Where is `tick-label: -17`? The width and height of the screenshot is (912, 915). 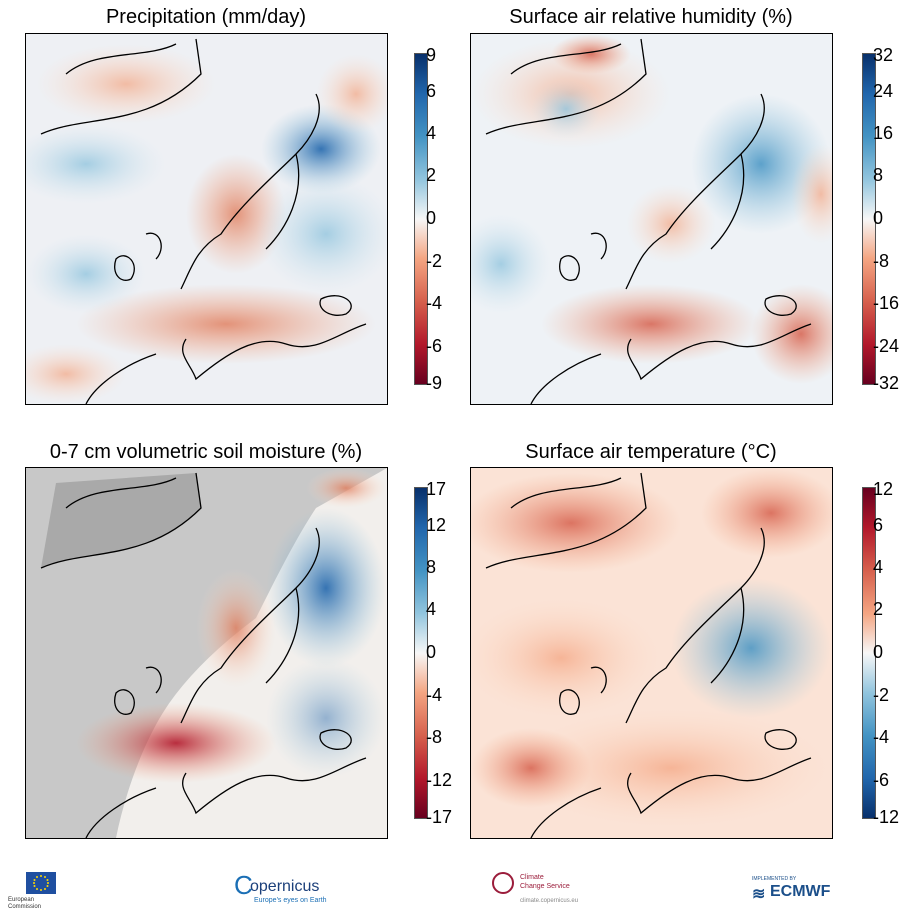
tick-label: -17 is located at coordinates (439, 817).